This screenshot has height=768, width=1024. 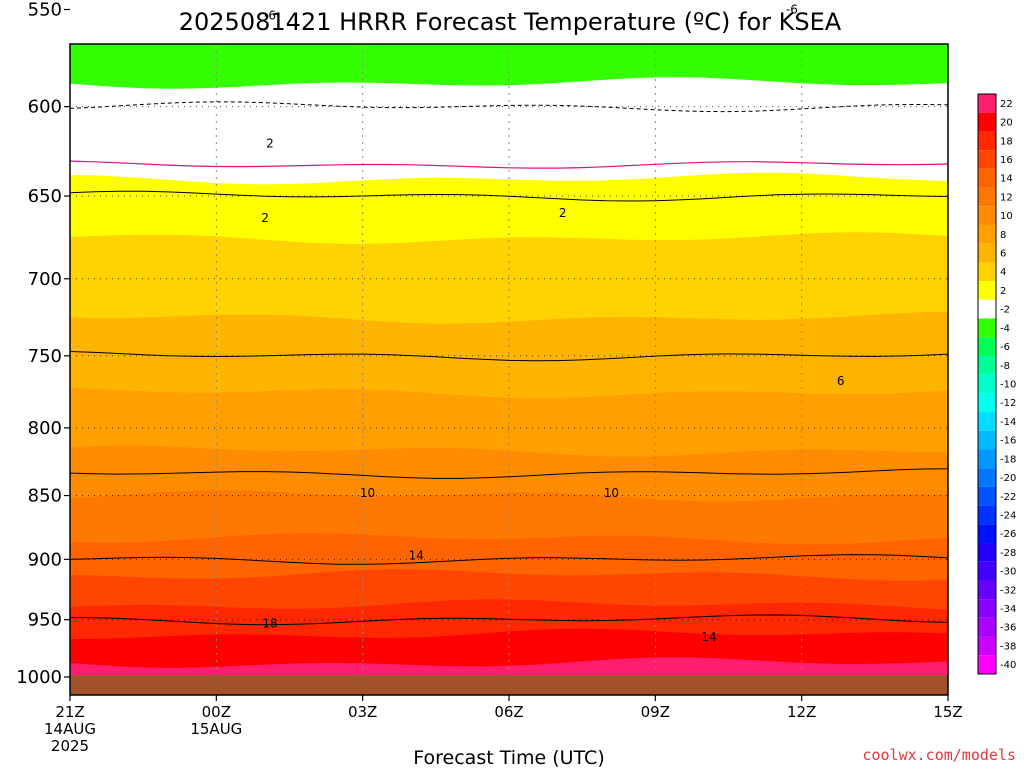 I want to click on x-tick-label: 14AUG, so click(x=70, y=729).